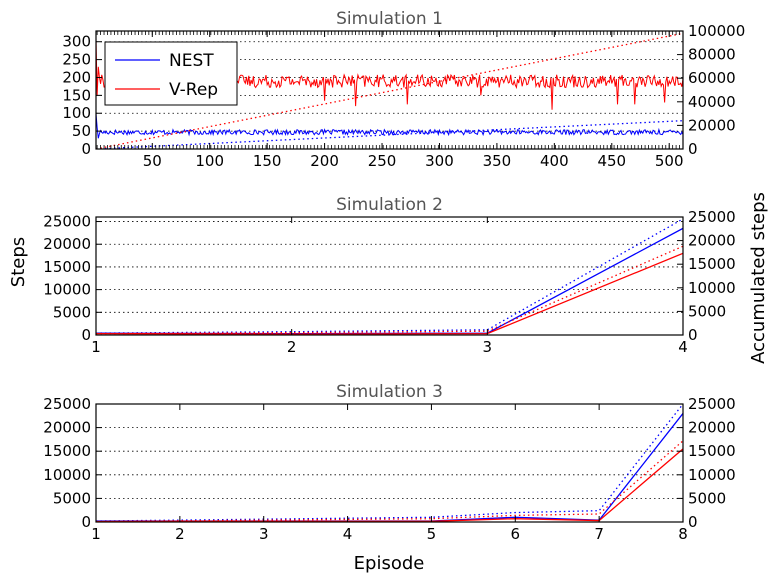 The width and height of the screenshot is (777, 583). I want to click on xlabel-bottom: Episode, so click(389, 563).